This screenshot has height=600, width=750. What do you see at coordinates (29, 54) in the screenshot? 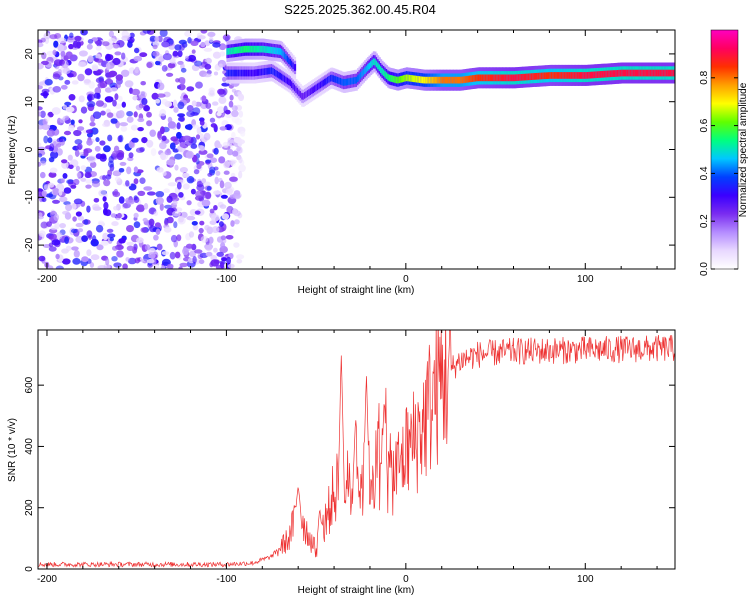
I see `heatmap-y-tick-label: 20` at bounding box center [29, 54].